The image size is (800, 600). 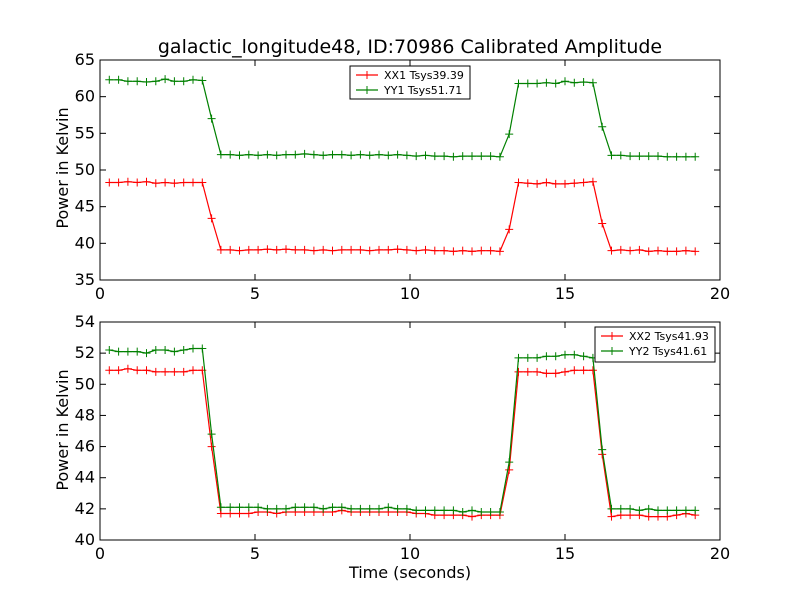 What do you see at coordinates (367, 90) in the screenshot?
I see `legend-marker-yy1` at bounding box center [367, 90].